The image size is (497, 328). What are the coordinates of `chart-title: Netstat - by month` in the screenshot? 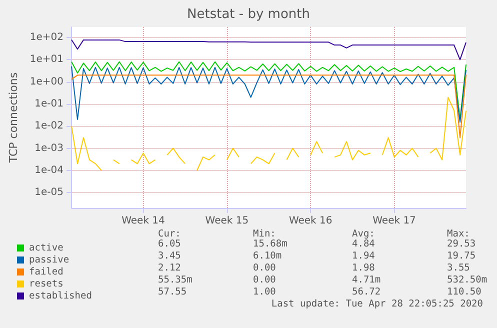 It's located at (248, 14).